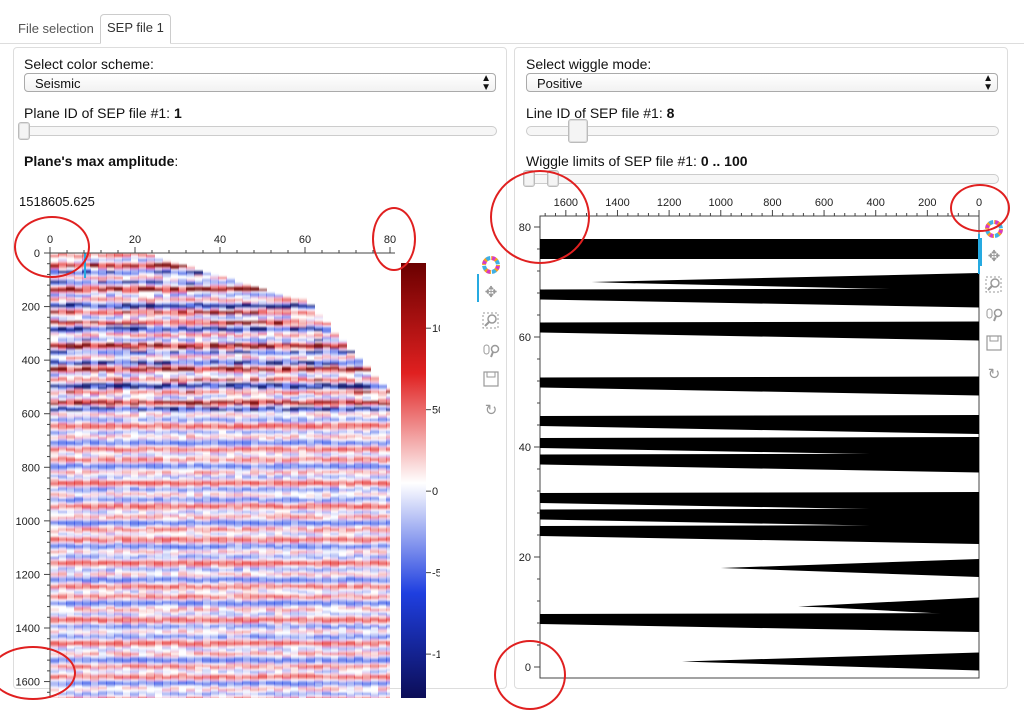 The image size is (1024, 710). I want to click on heatmap-y-tick-label: 1400, so click(28, 629).